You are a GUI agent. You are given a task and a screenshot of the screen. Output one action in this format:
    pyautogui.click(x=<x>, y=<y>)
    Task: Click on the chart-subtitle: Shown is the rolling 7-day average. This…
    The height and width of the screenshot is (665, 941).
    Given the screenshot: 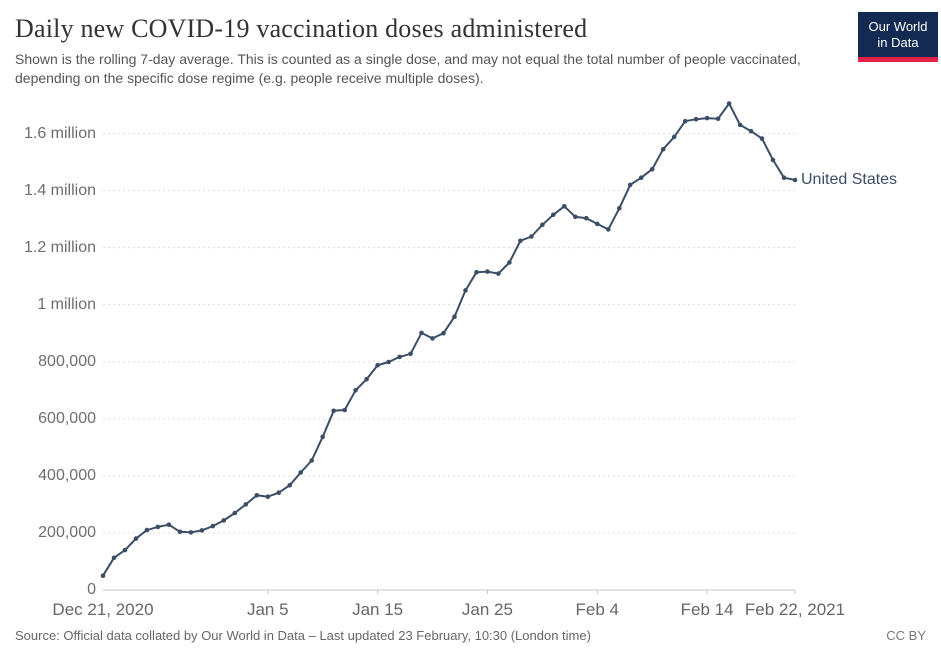 What is the action you would take?
    pyautogui.click(x=408, y=68)
    